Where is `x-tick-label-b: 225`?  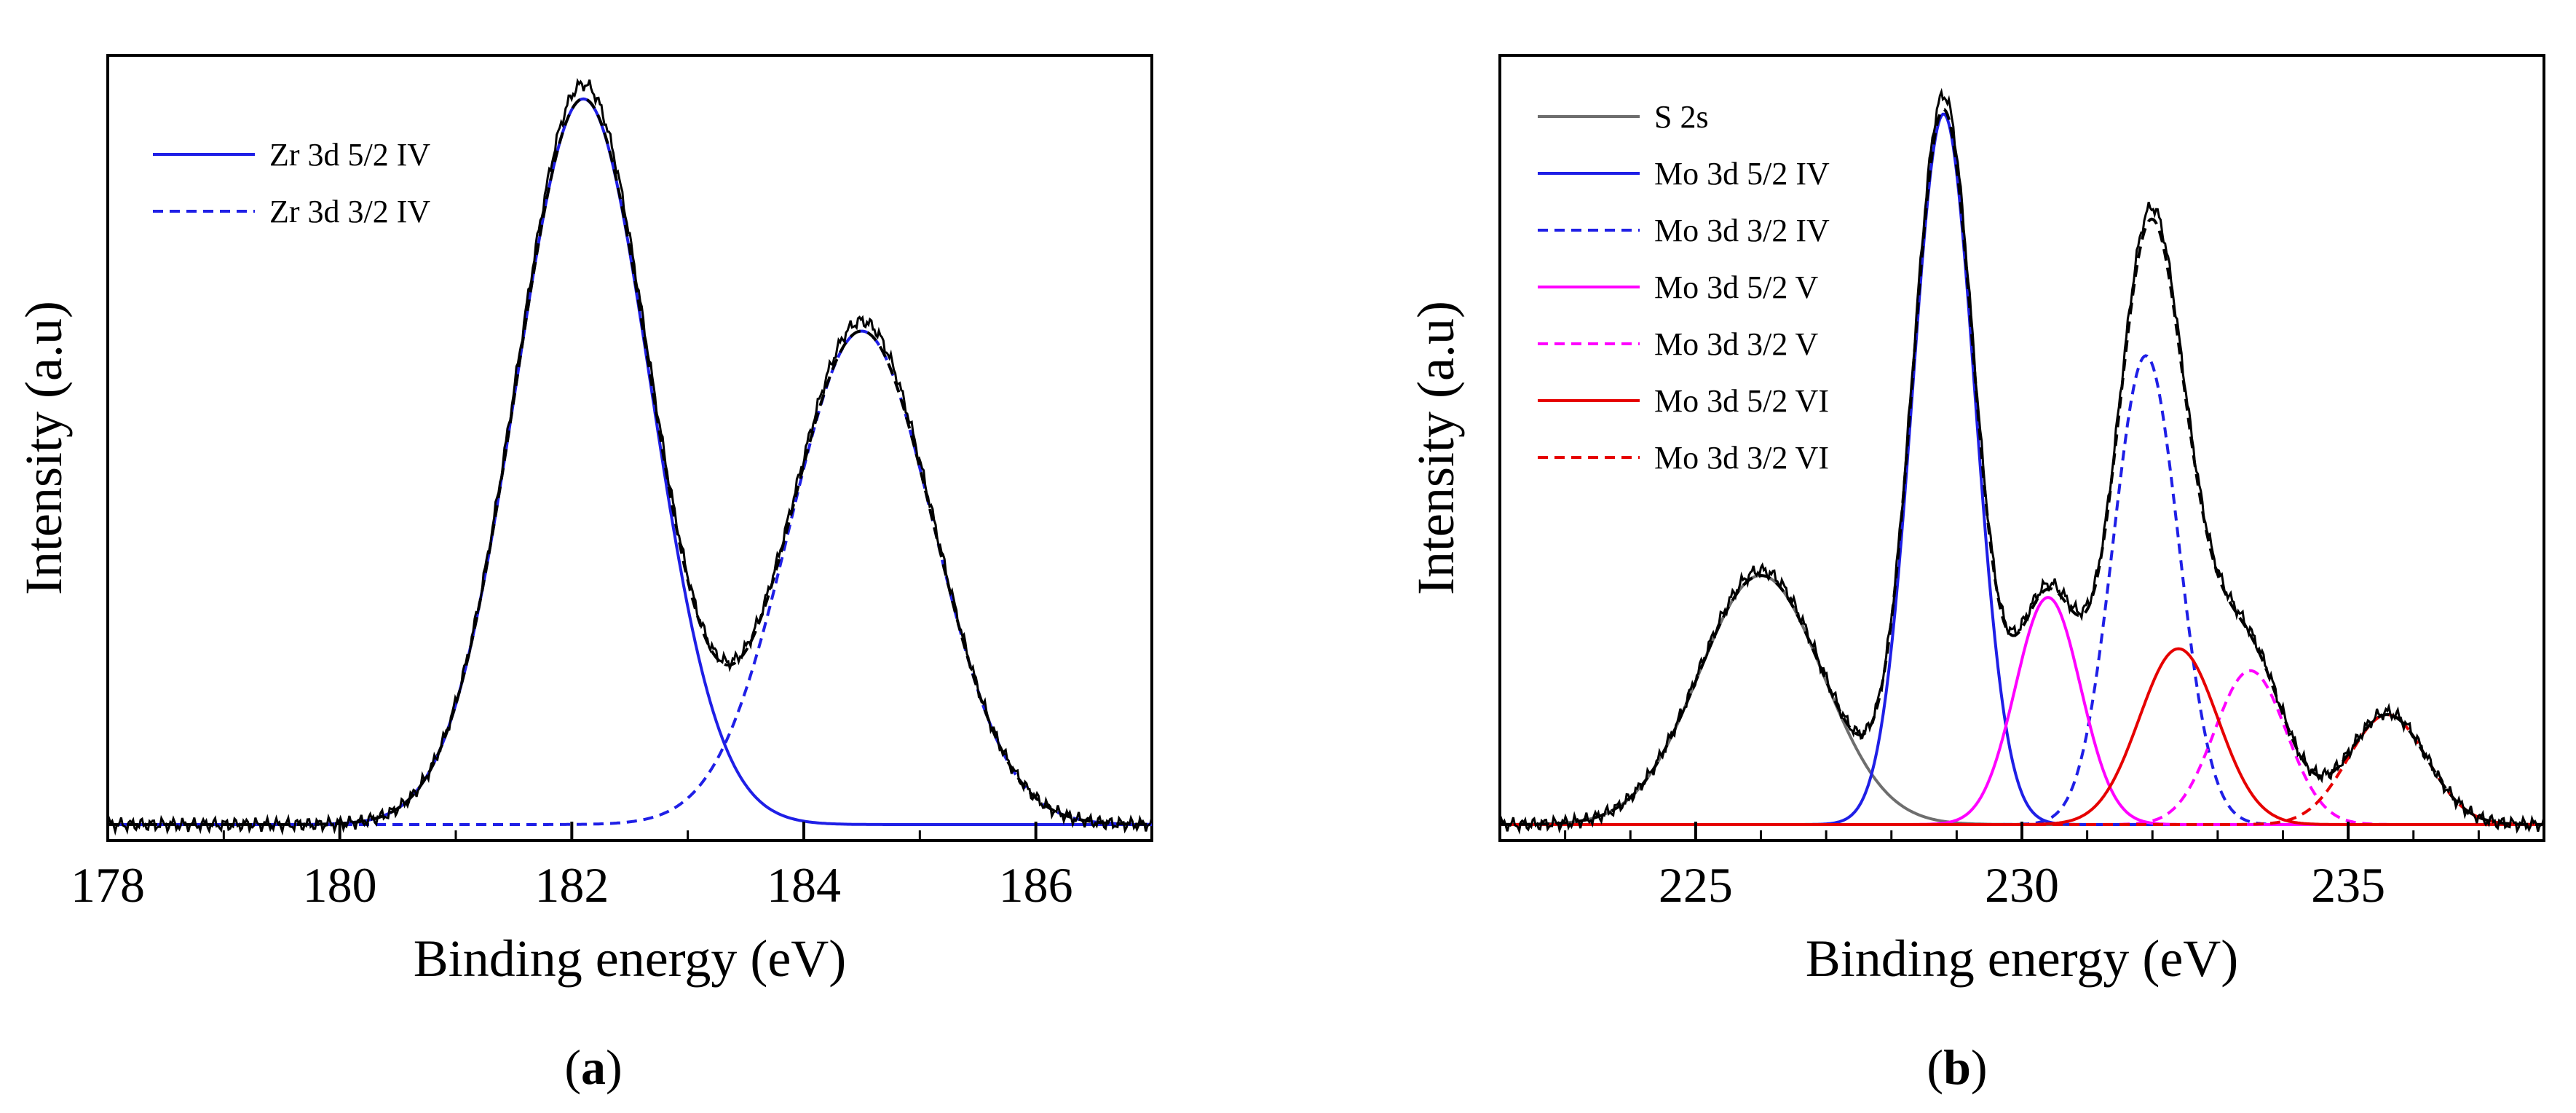
x-tick-label-b: 225 is located at coordinates (1696, 885).